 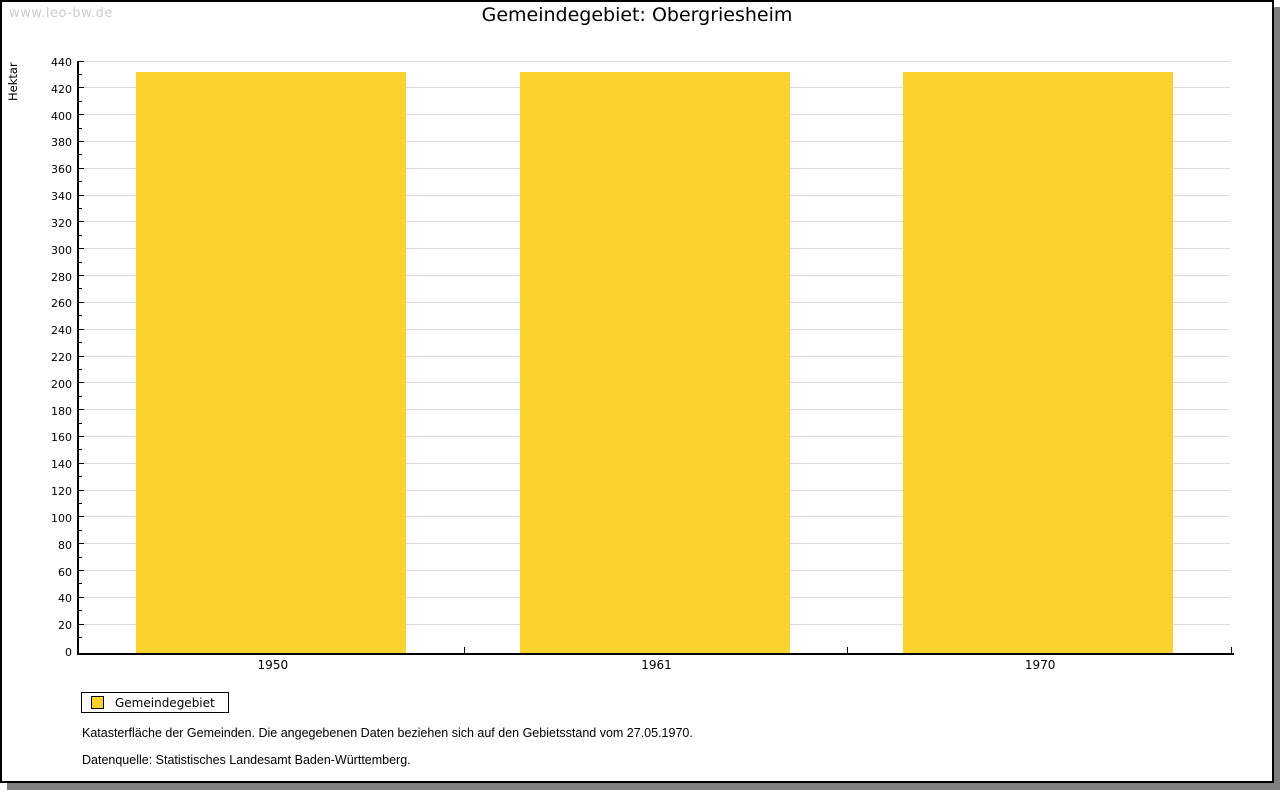 I want to click on legend: Gemeindegebiet, so click(x=155, y=702).